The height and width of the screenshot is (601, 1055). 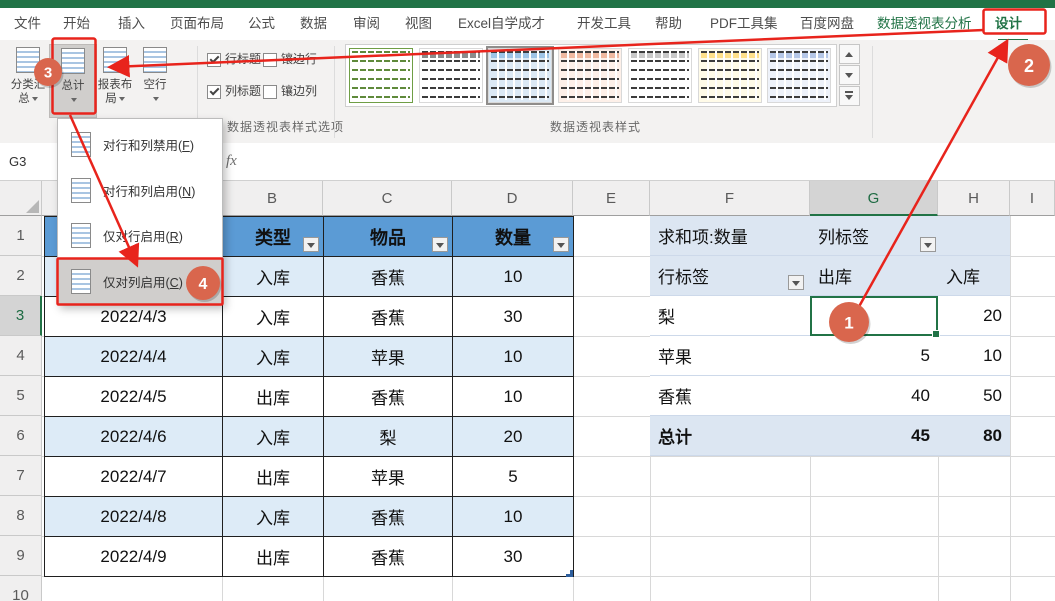 I want to click on pivot-cell: 苹果, so click(x=730, y=356).